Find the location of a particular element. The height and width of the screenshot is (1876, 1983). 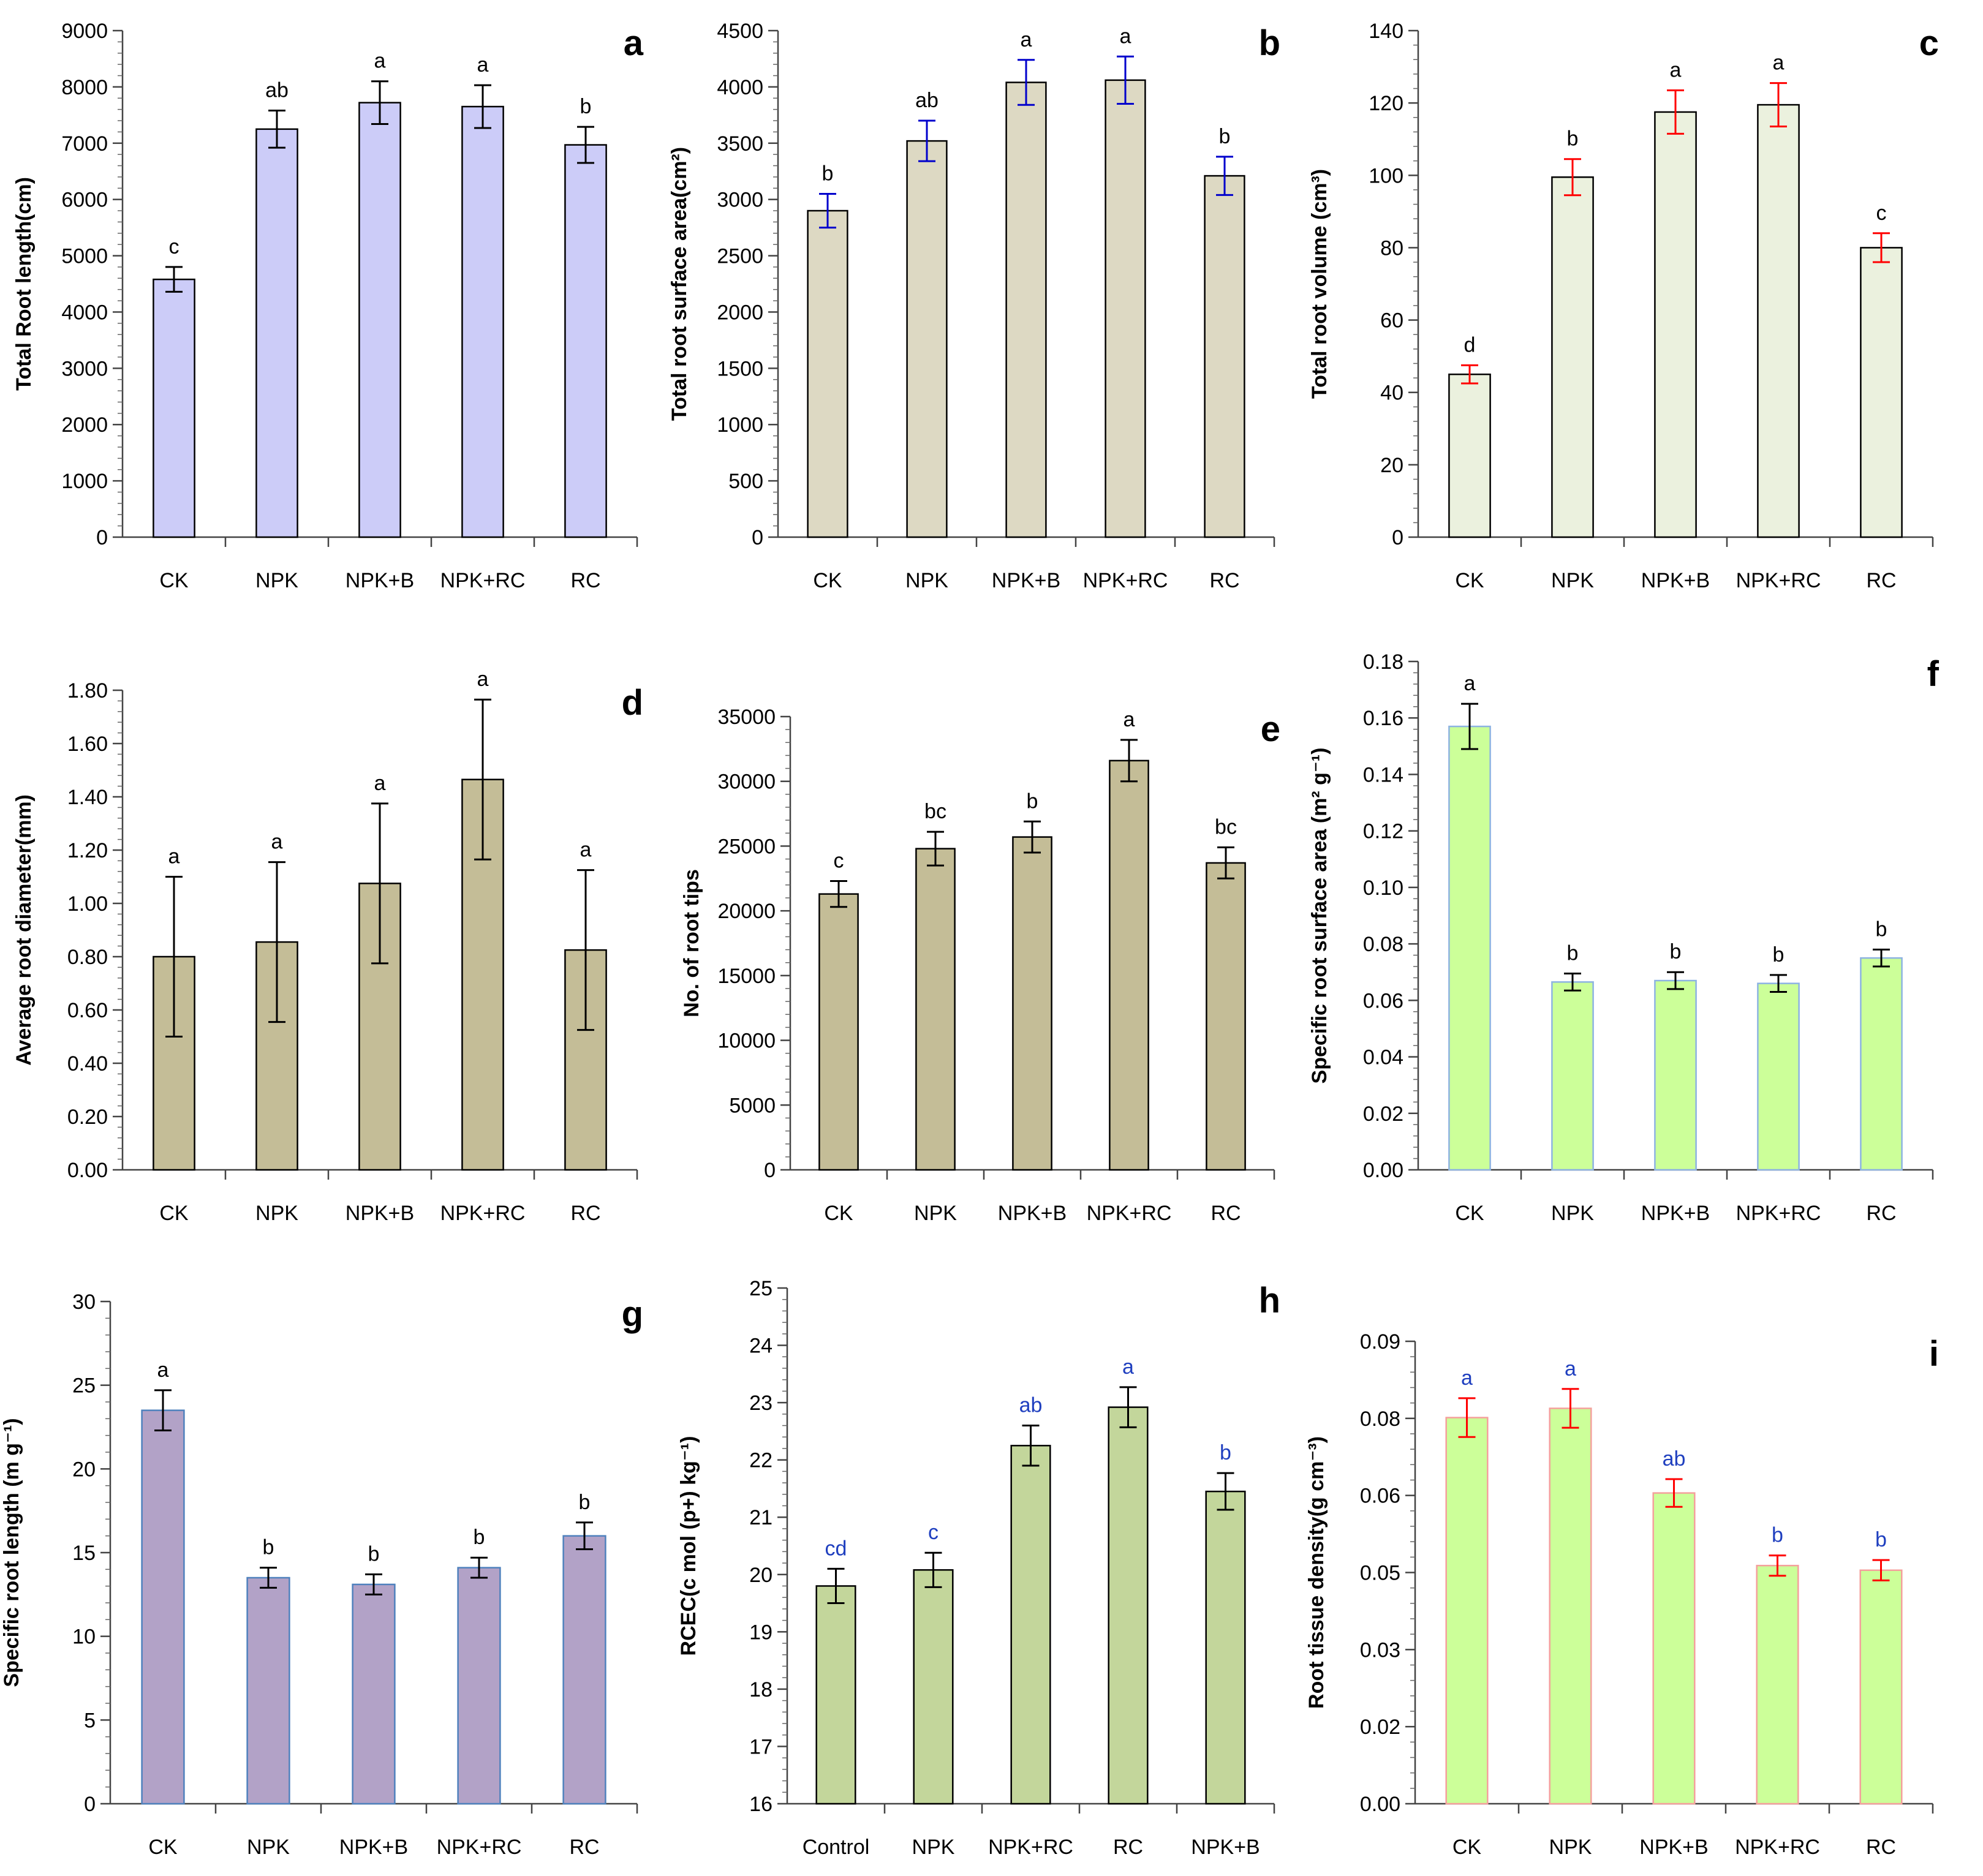

significance-label: bc is located at coordinates (1226, 827).